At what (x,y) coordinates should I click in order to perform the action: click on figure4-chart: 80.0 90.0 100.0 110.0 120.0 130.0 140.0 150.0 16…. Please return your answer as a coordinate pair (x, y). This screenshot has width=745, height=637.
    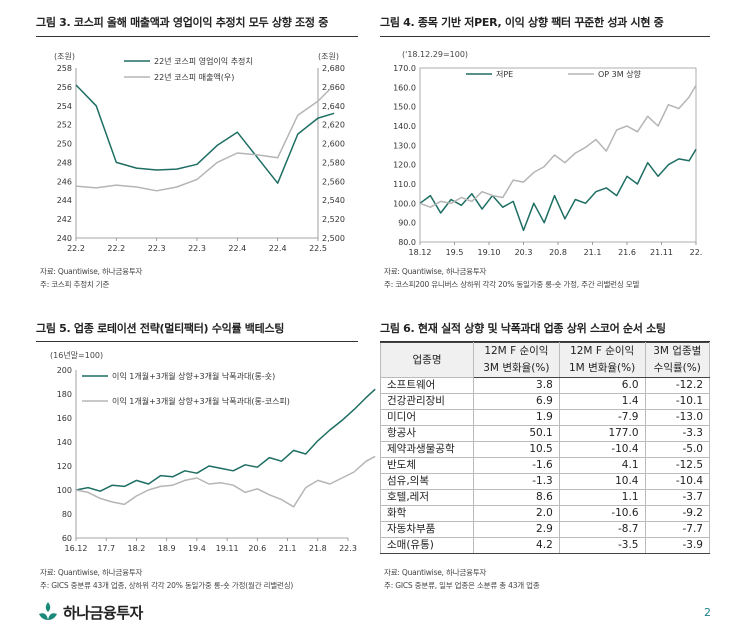
    Looking at the image, I should click on (547, 160).